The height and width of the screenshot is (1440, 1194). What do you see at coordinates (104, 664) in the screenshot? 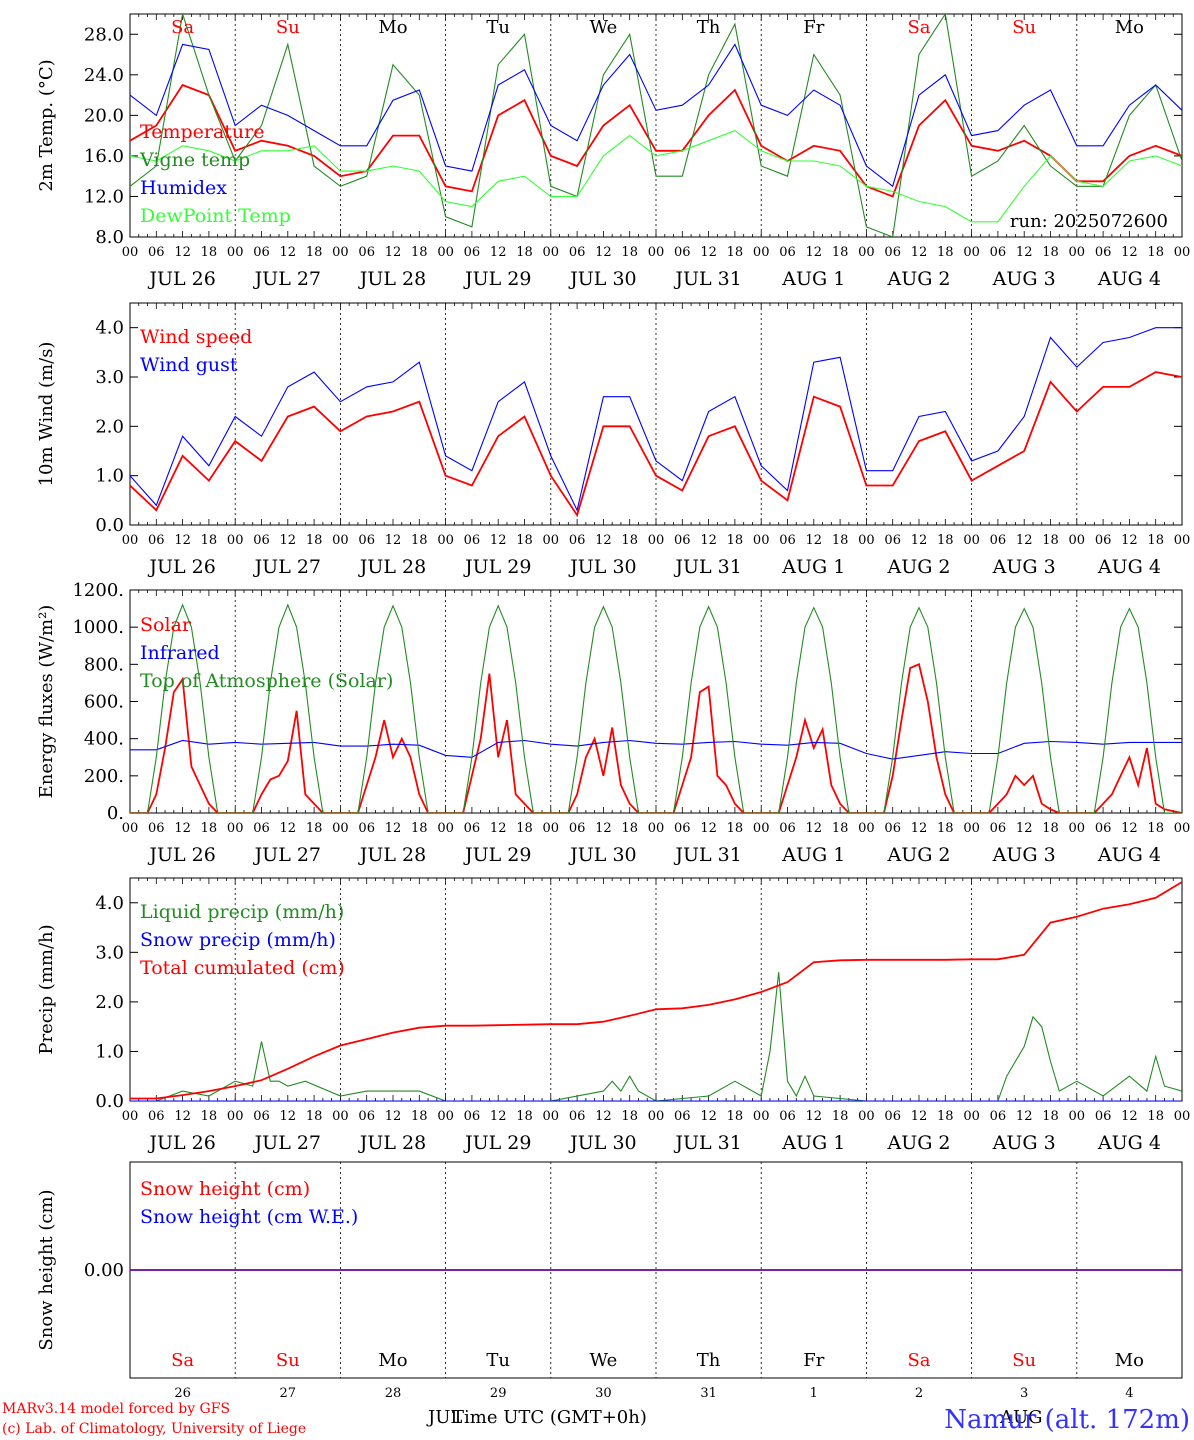
I see `y-tick-label: 800.` at bounding box center [104, 664].